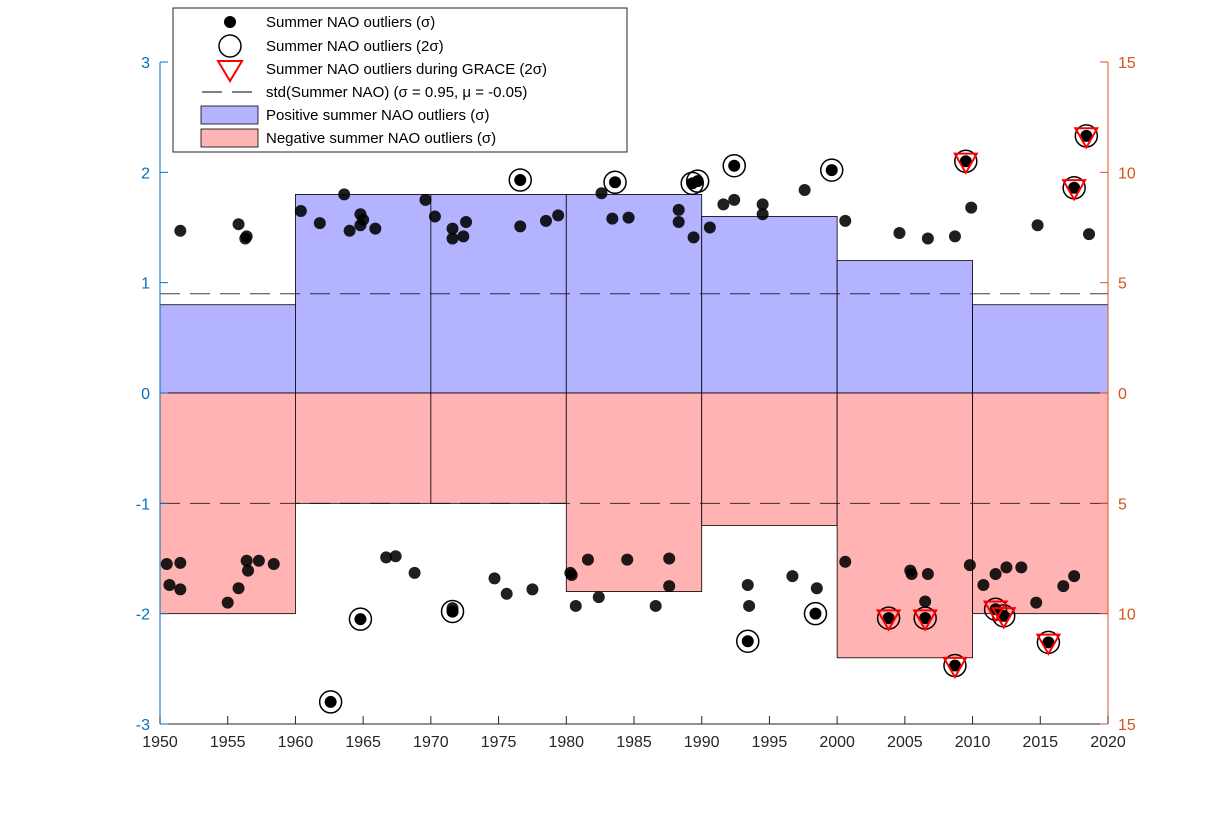 This screenshot has width=1226, height=814. What do you see at coordinates (769, 305) in the screenshot?
I see `positive-bar-1990s` at bounding box center [769, 305].